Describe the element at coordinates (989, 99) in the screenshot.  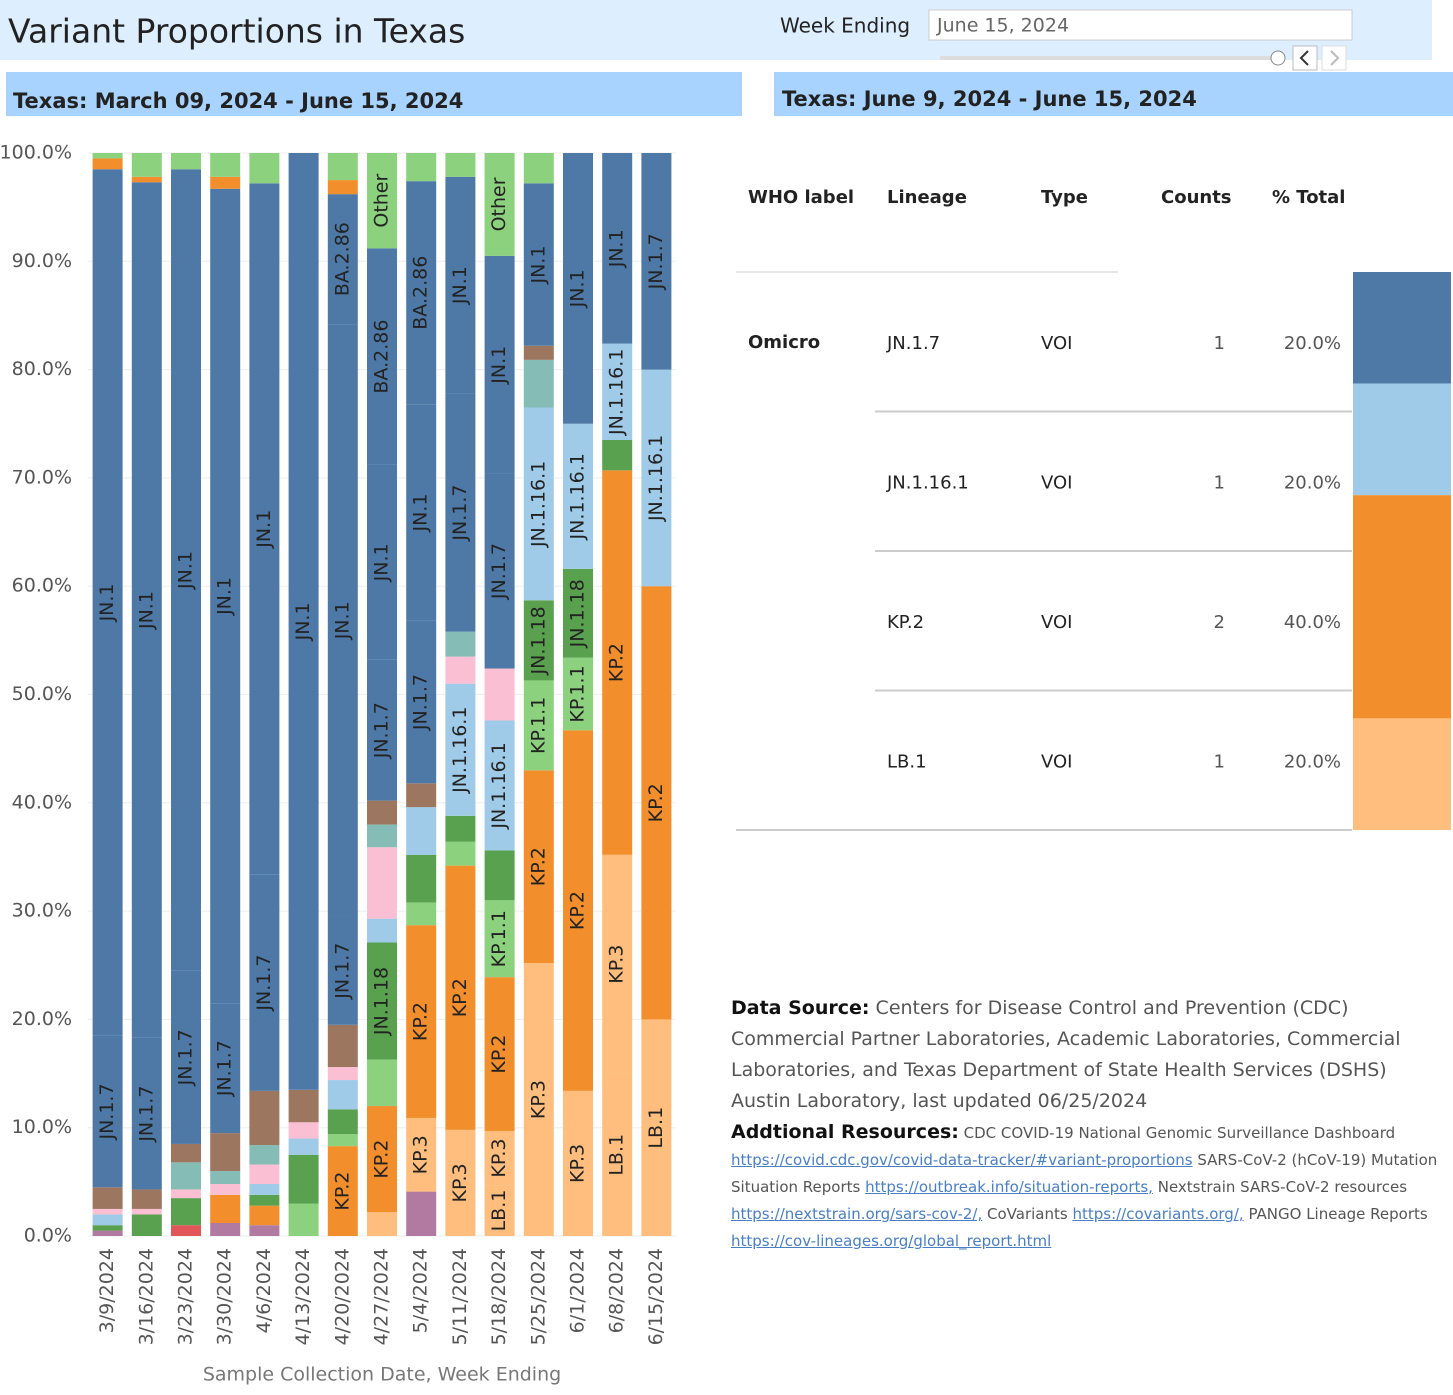
I see `right-panel-title: Texas: June 9, 2024 - June 15, 2024` at that location.